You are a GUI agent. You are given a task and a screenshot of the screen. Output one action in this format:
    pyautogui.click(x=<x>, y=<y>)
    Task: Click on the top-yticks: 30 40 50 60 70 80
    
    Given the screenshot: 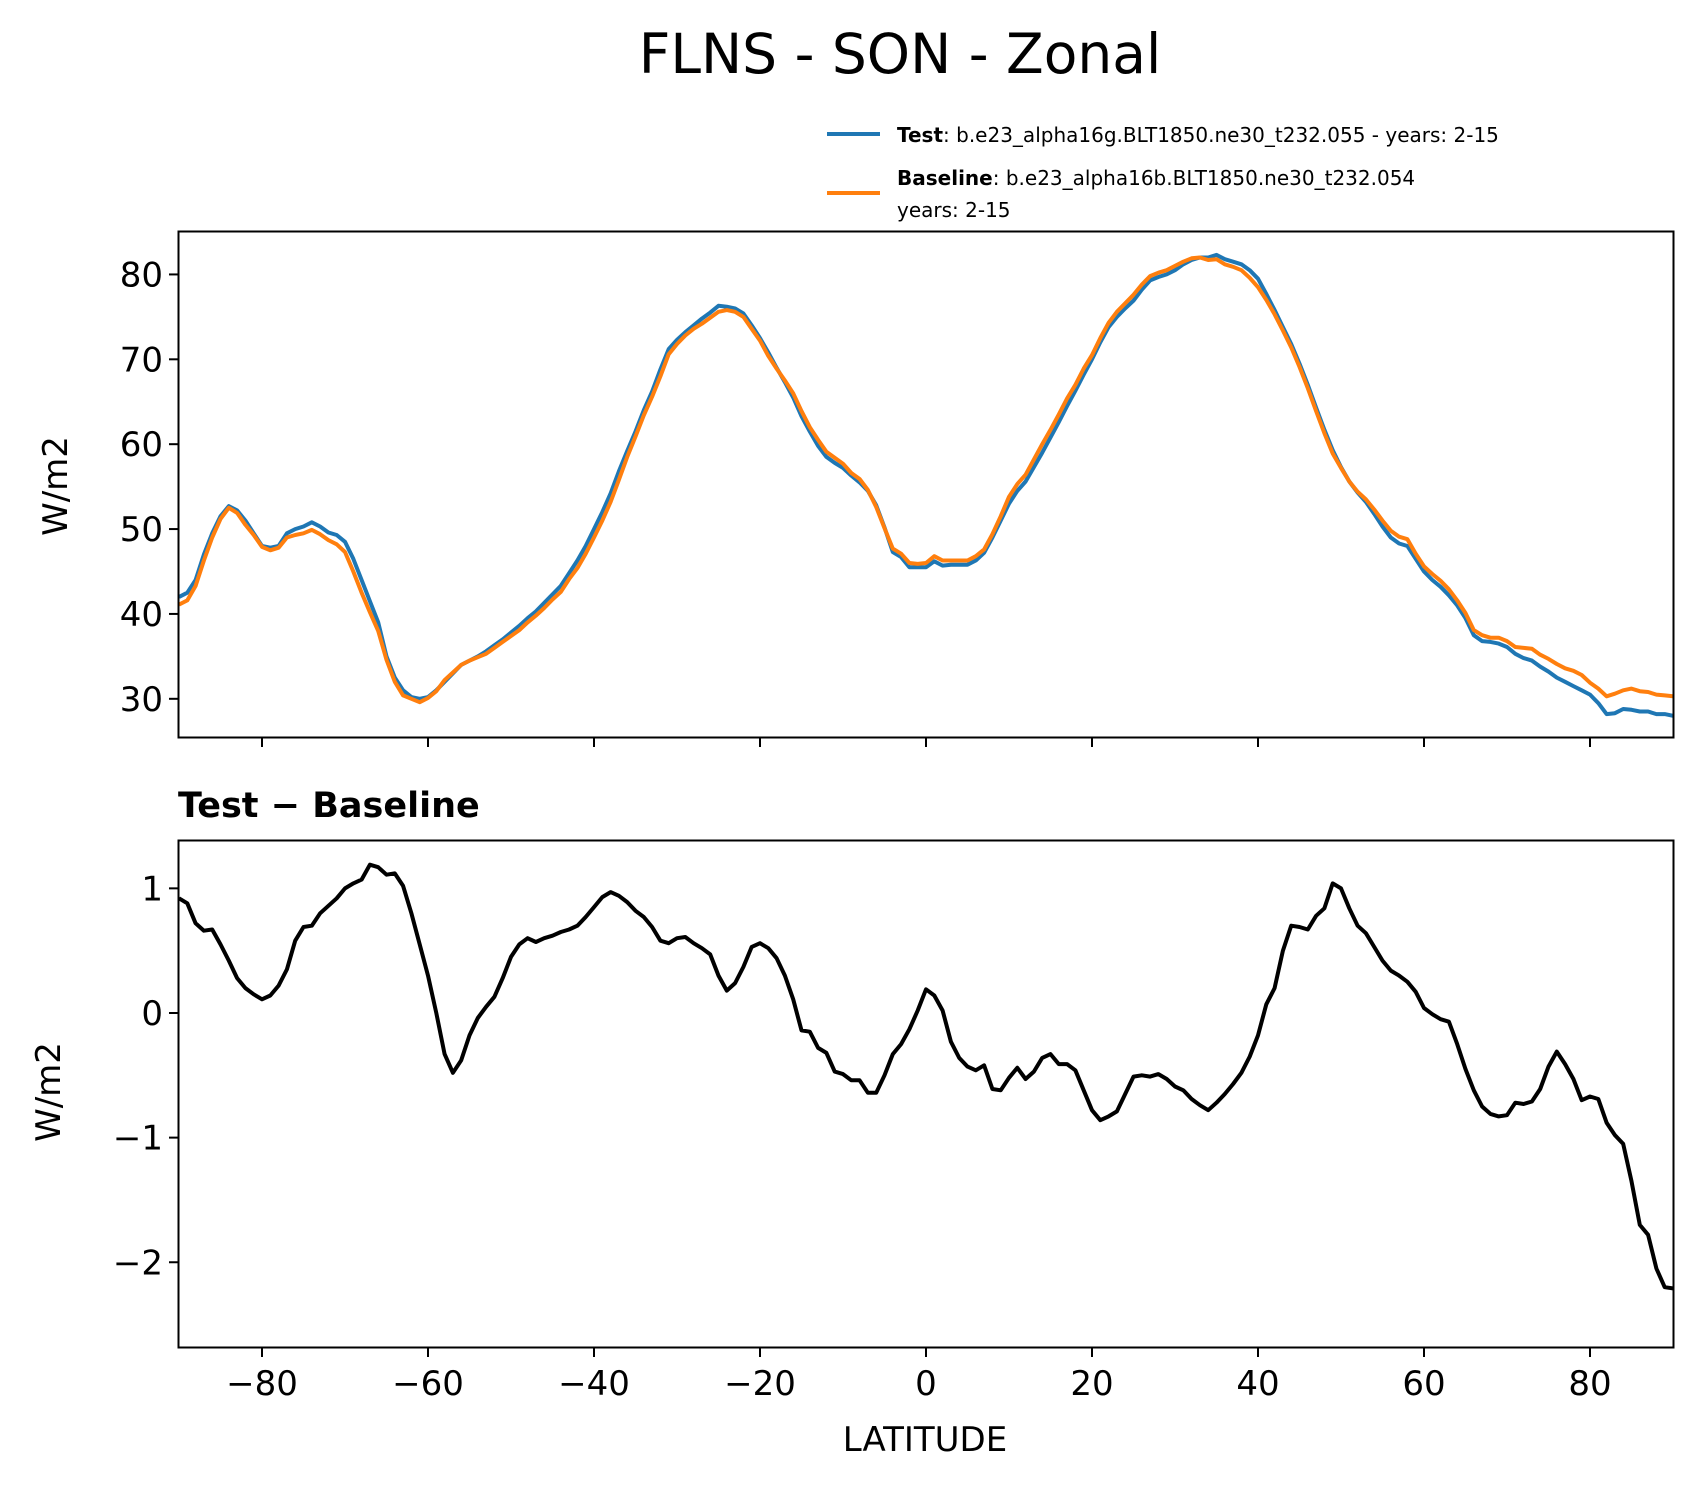 What is the action you would take?
    pyautogui.click(x=149, y=487)
    